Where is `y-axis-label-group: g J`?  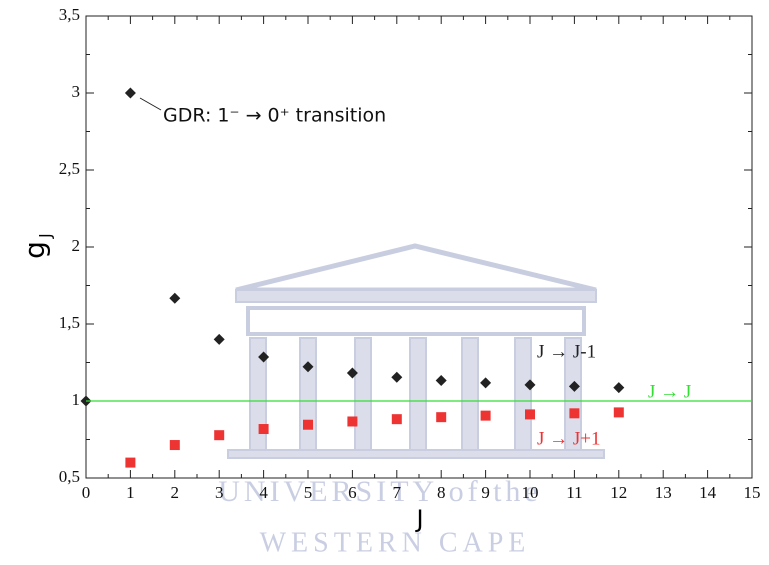 y-axis-label-group: g J is located at coordinates (36, 246).